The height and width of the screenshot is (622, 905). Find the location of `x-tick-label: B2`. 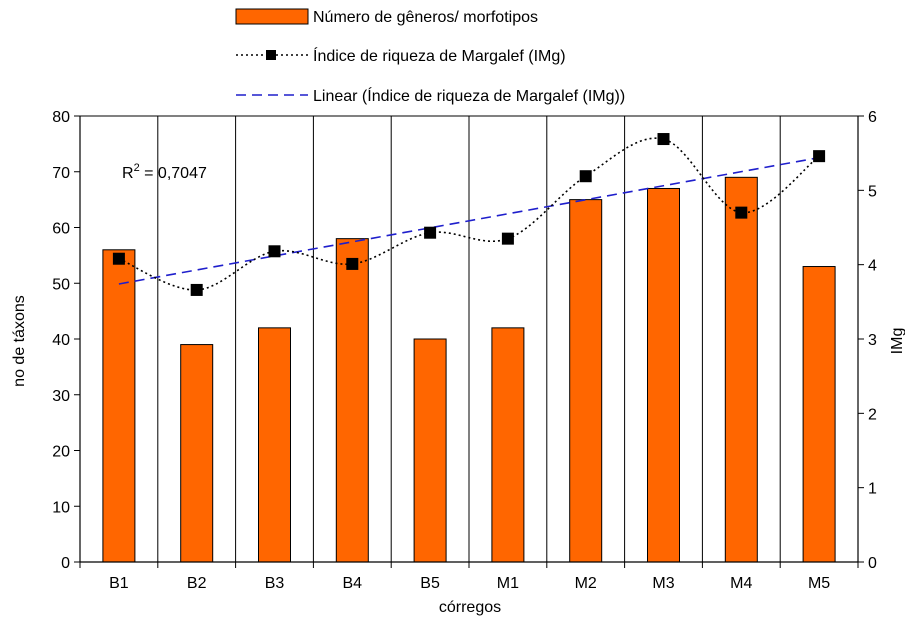

x-tick-label: B2 is located at coordinates (197, 583).